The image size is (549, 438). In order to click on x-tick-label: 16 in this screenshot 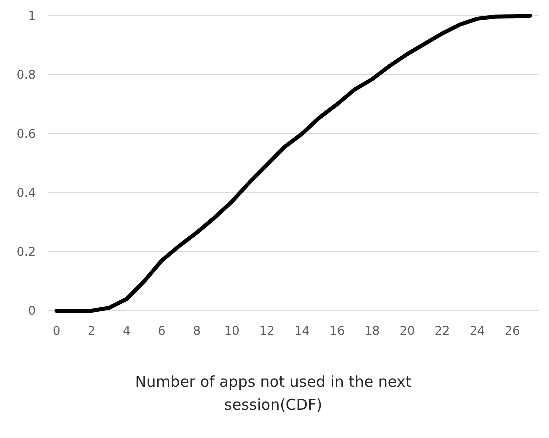, I will do `click(337, 331)`.